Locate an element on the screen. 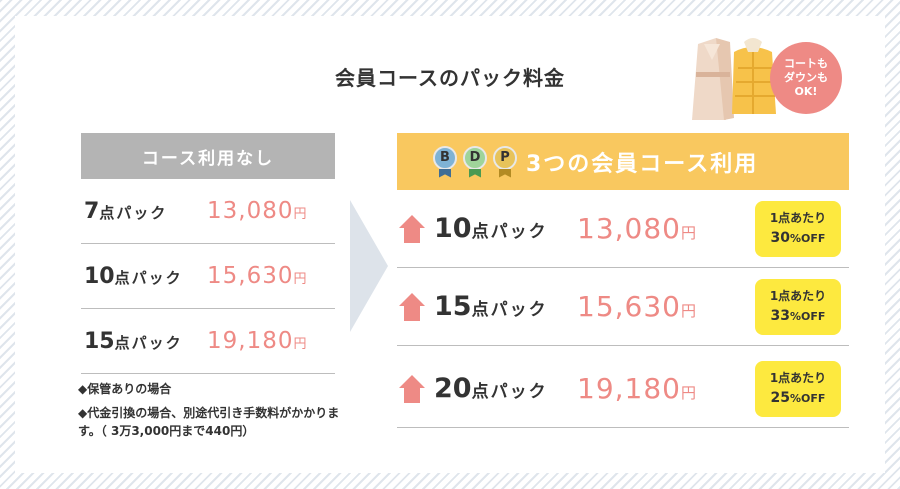  medal-p-icon: P is located at coordinates (505, 161).